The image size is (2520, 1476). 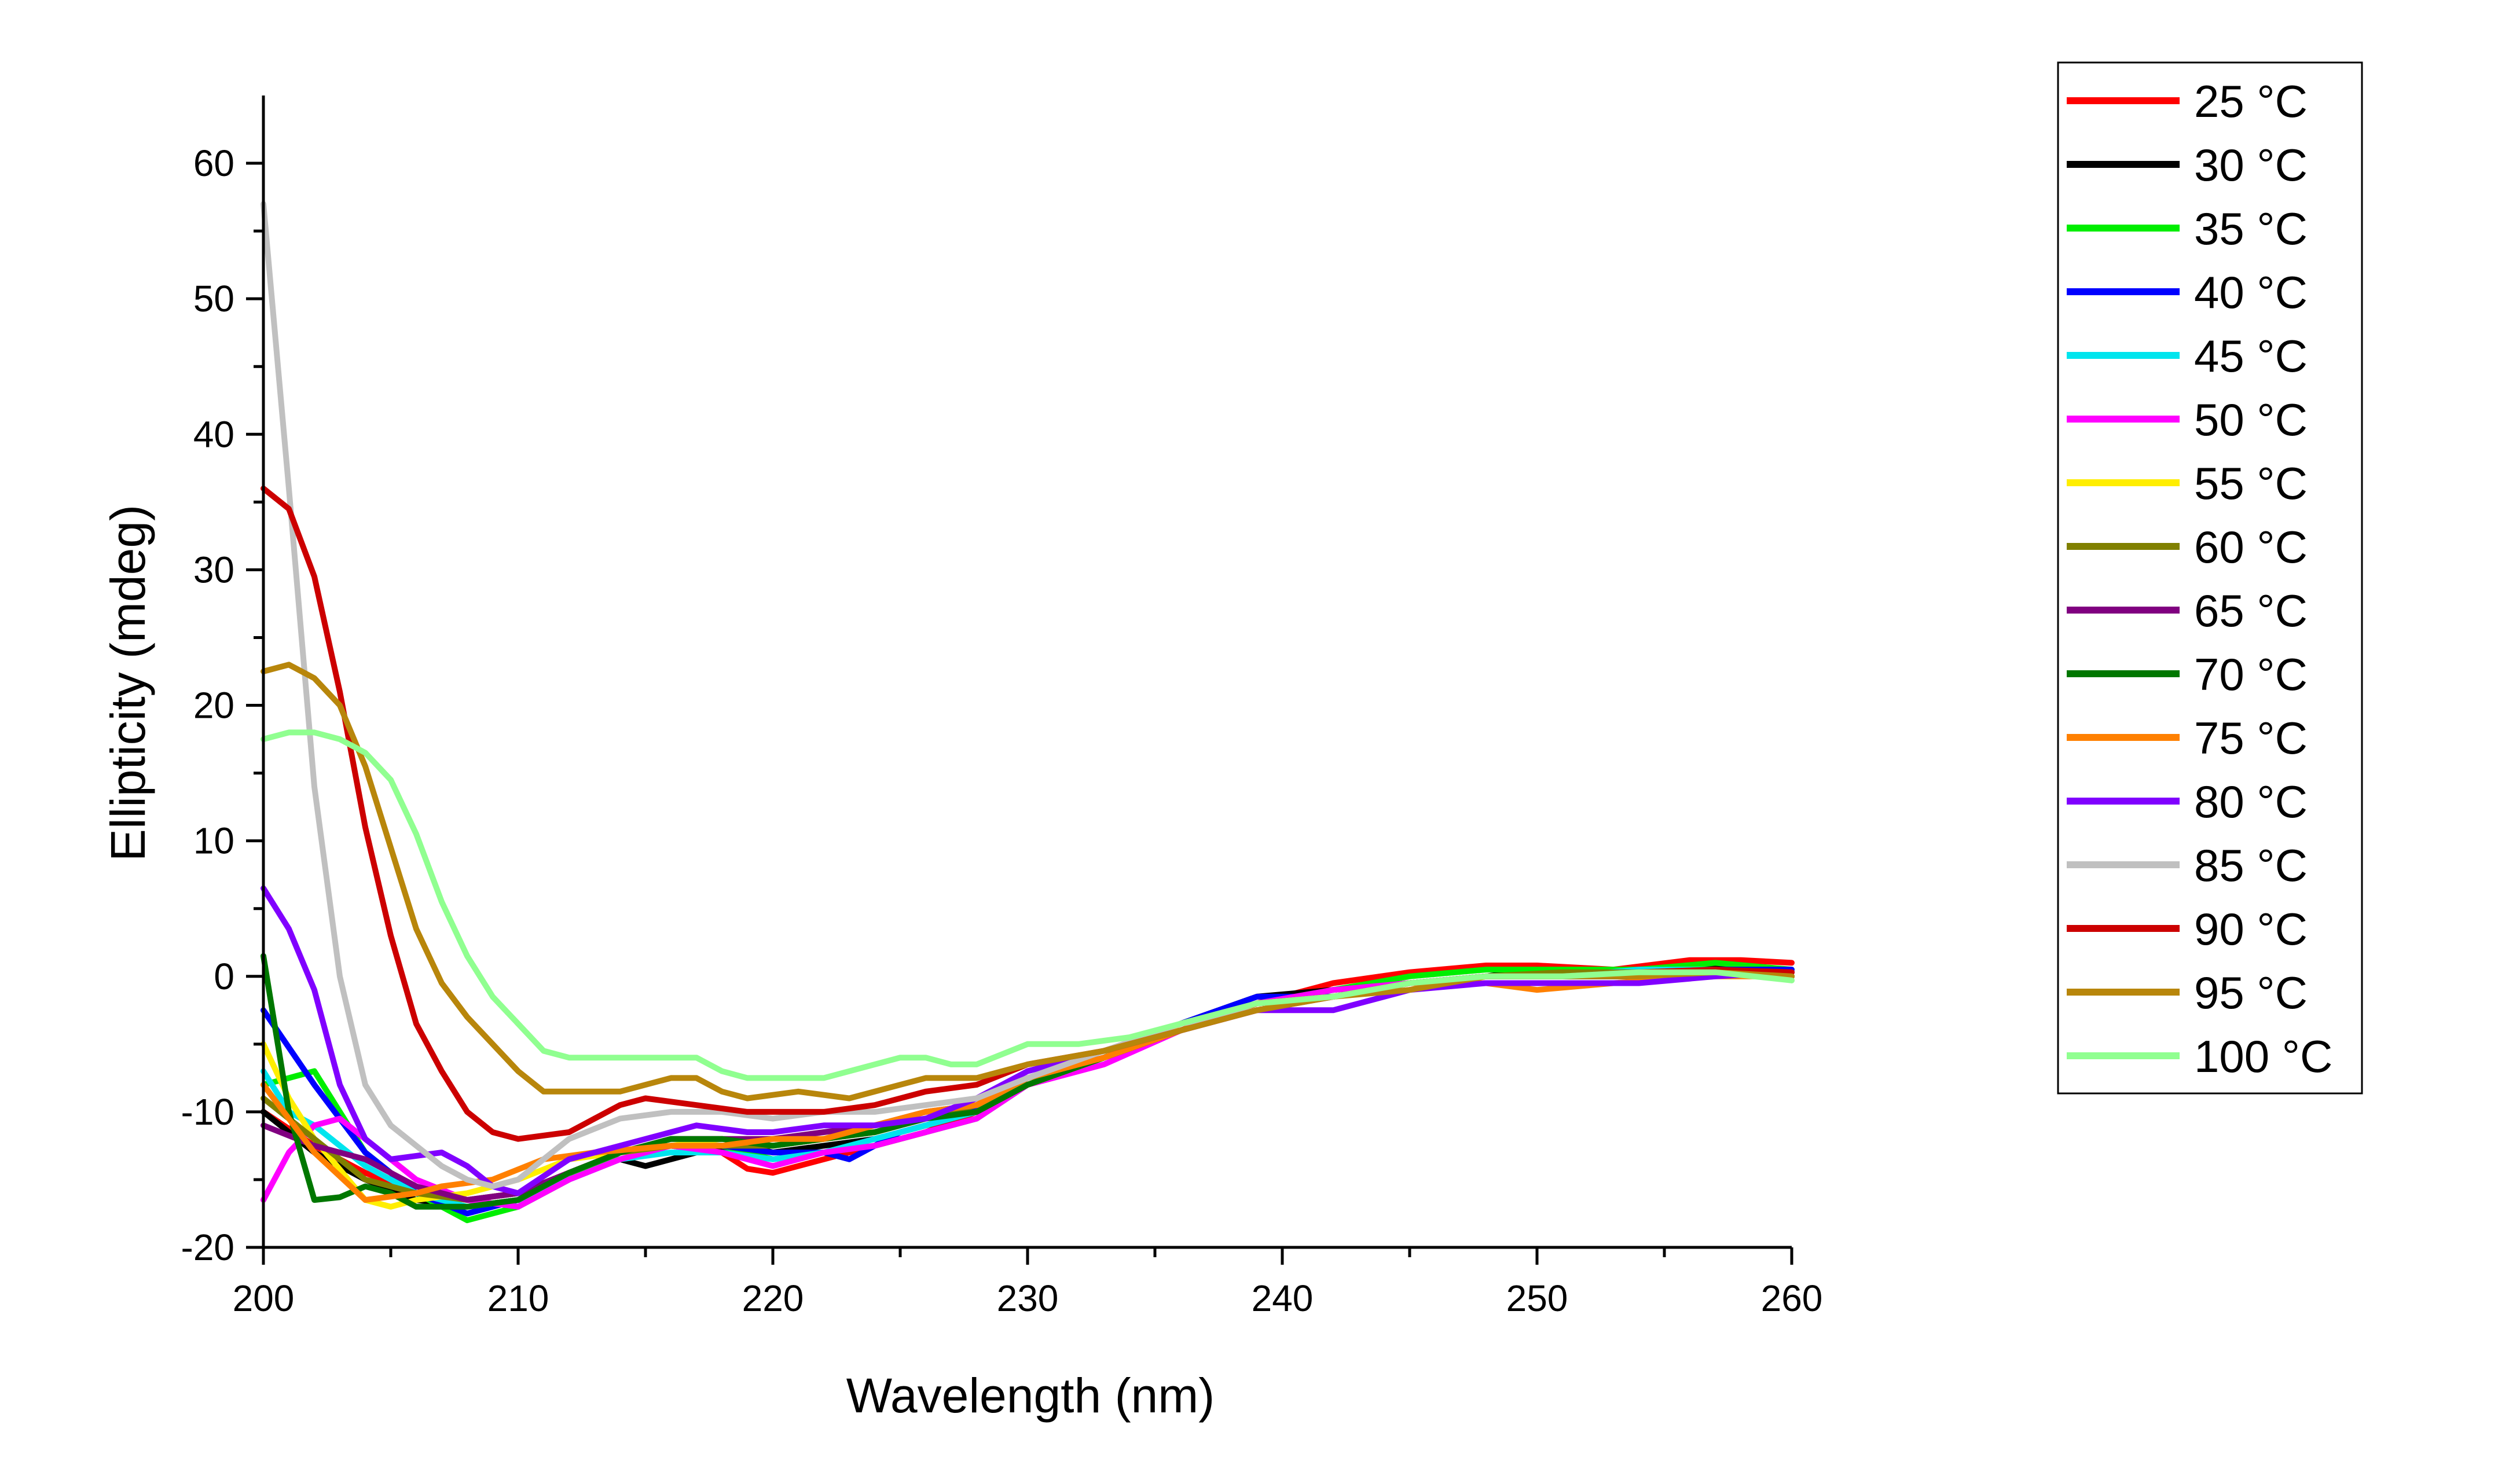 What do you see at coordinates (208, 1112) in the screenshot?
I see `y-tick-label--10: -10` at bounding box center [208, 1112].